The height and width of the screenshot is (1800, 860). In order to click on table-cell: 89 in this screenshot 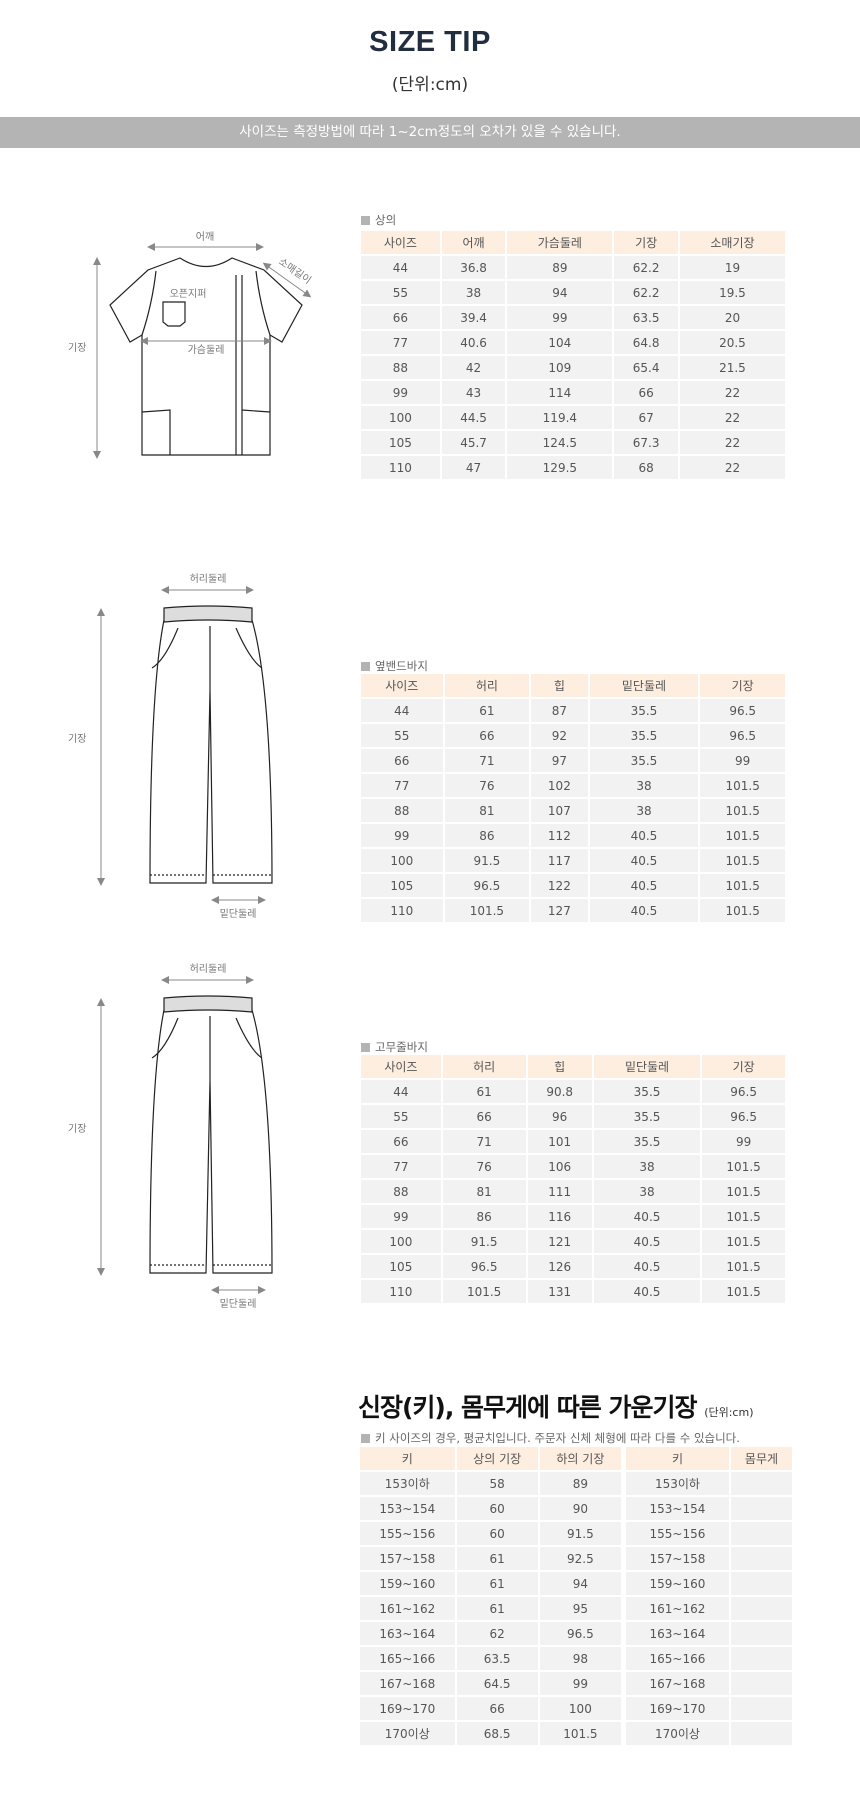, I will do `click(580, 1483)`.